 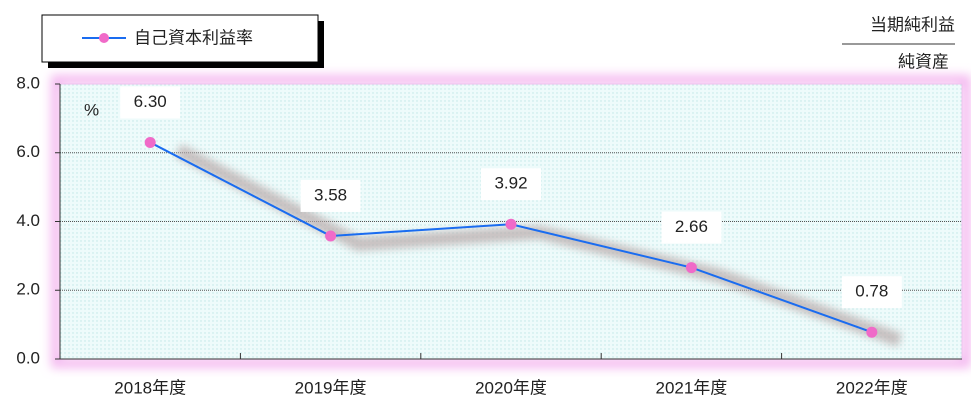 I want to click on y-tick-label: 0.0, so click(x=28, y=357).